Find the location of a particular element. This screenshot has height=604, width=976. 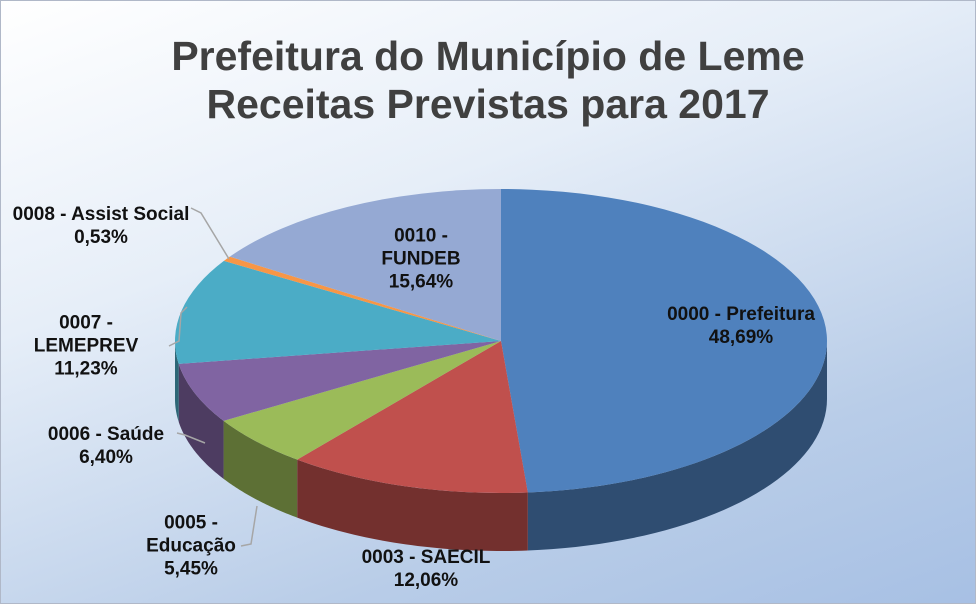

value-label: 5,45% is located at coordinates (191, 569).